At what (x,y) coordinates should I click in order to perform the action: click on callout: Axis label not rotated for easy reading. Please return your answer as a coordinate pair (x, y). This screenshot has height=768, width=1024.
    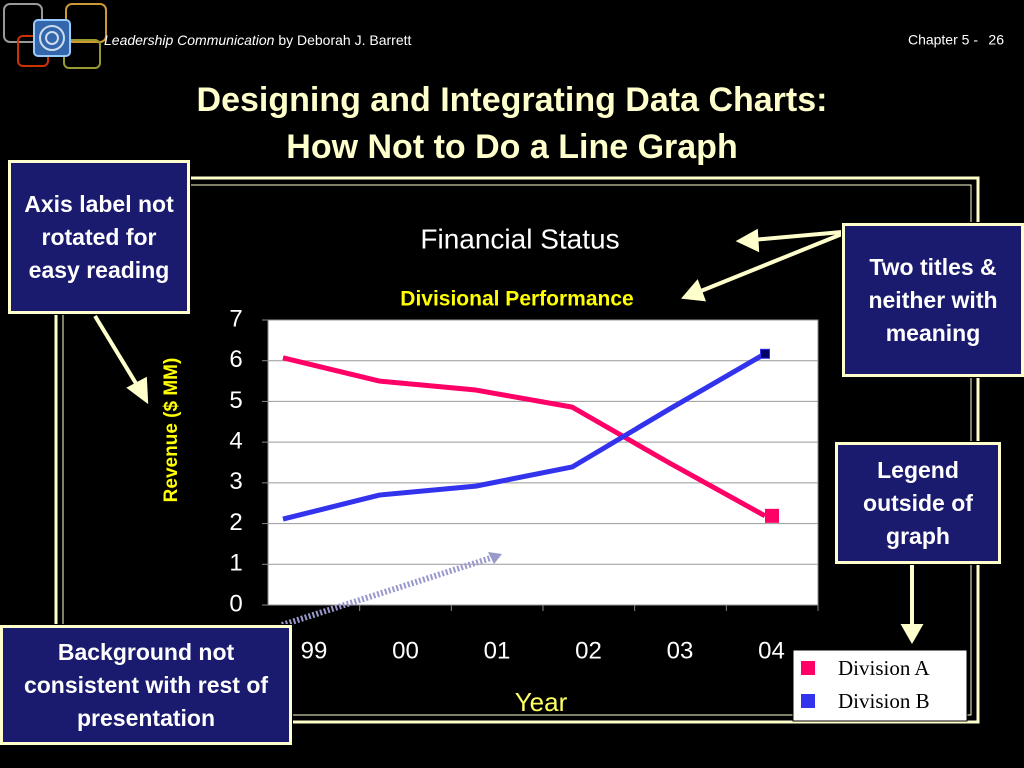
    Looking at the image, I should click on (99, 237).